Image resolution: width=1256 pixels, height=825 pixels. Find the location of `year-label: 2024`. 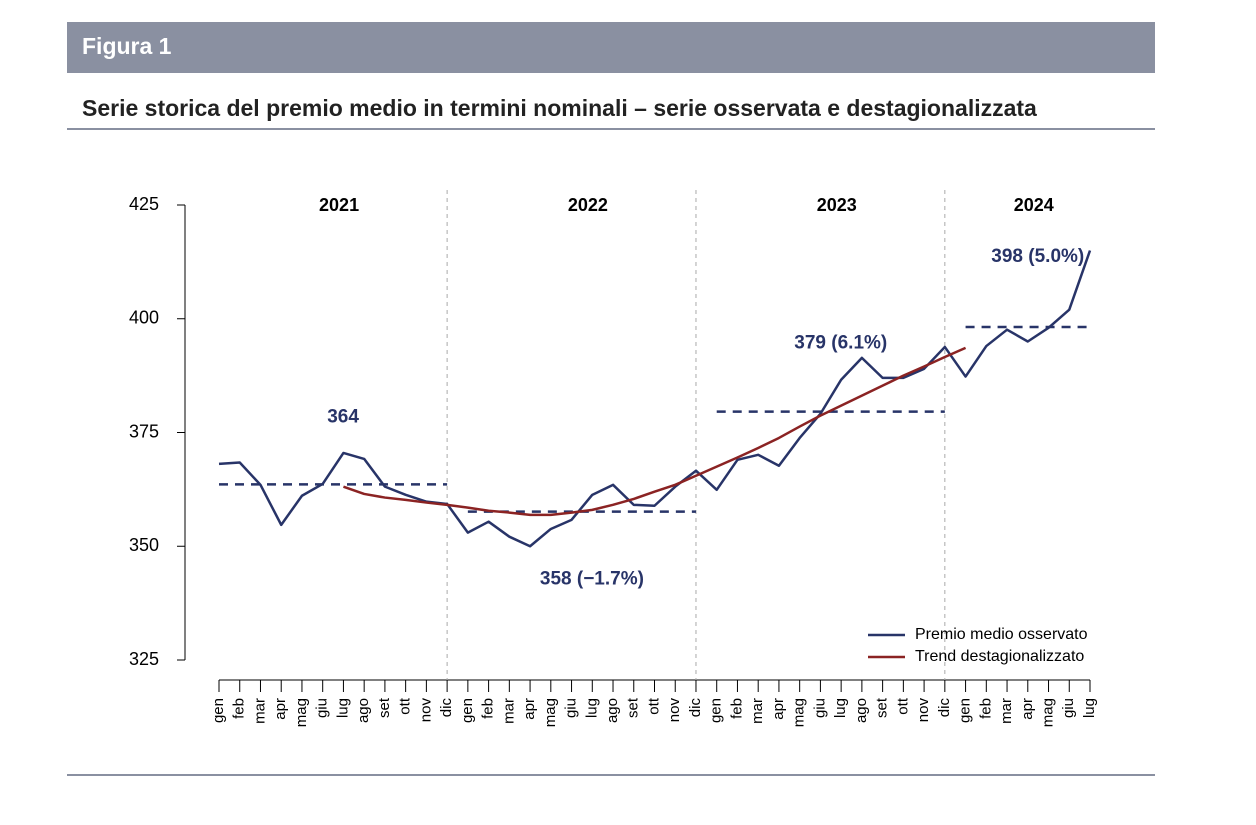

year-label: 2024 is located at coordinates (1034, 205).